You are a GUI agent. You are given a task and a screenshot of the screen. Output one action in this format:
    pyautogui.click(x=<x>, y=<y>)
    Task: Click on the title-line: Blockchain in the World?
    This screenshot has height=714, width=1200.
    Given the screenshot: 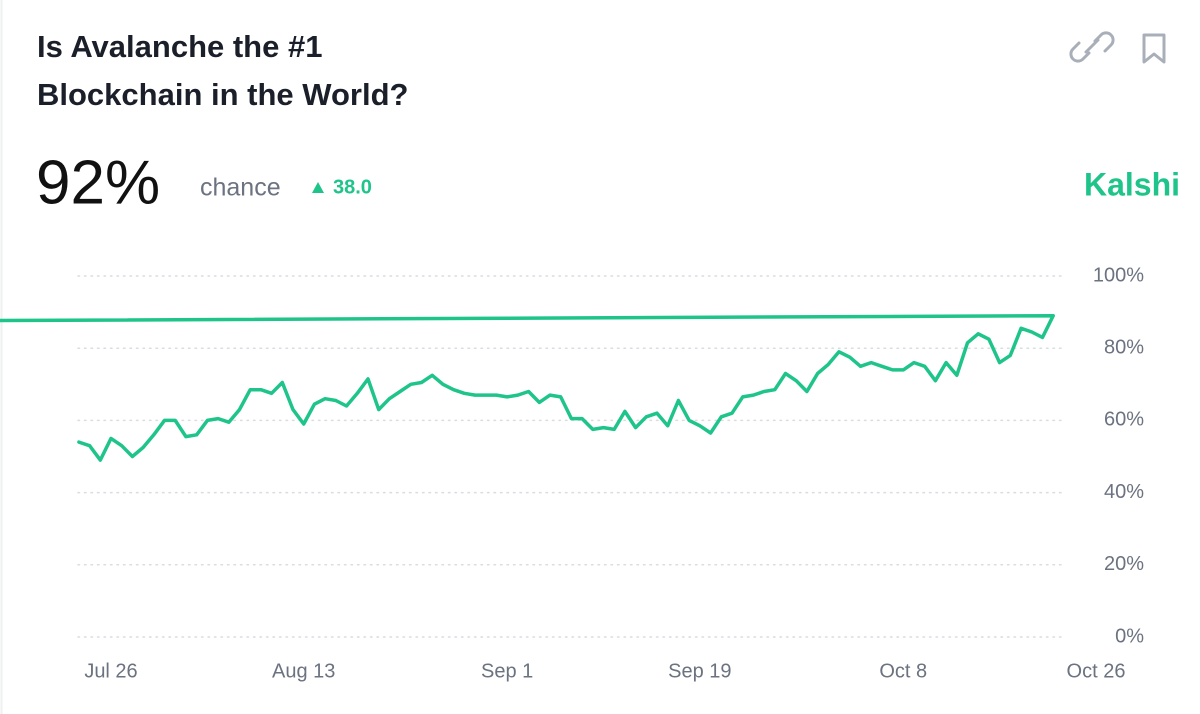 What is the action you would take?
    pyautogui.click(x=222, y=94)
    